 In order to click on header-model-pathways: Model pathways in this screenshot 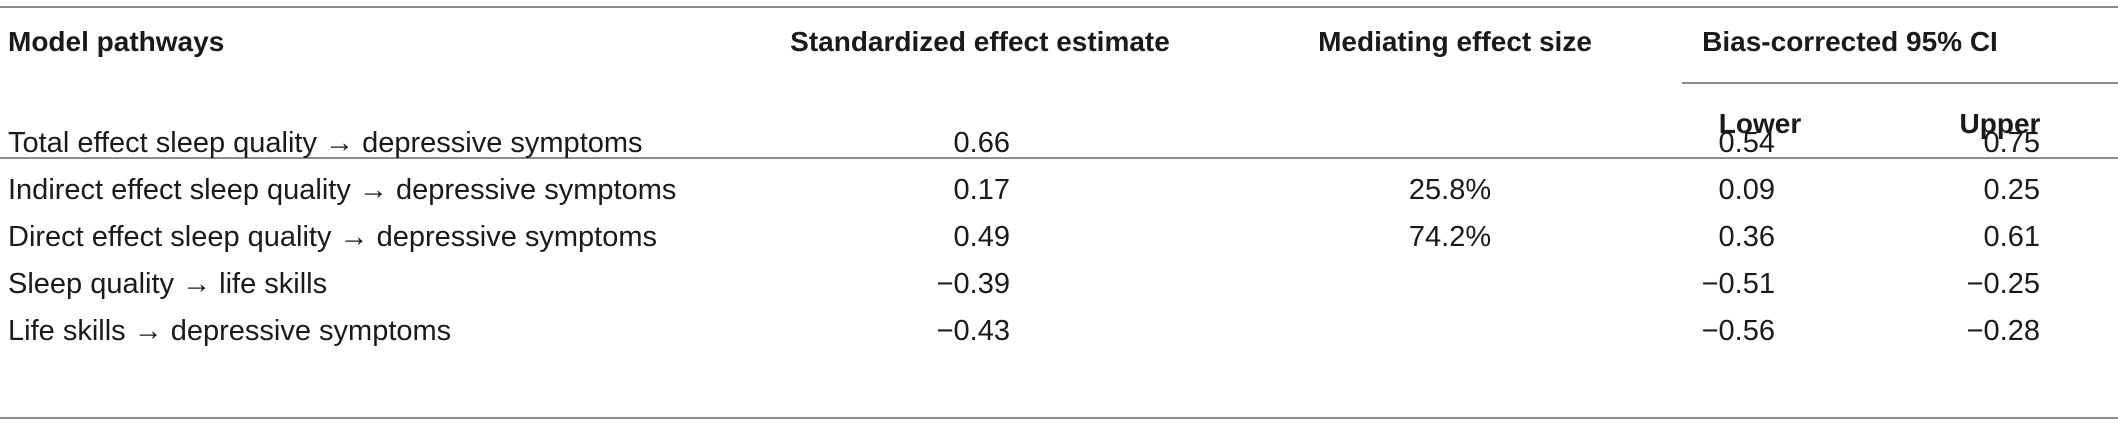, I will do `click(116, 41)`.